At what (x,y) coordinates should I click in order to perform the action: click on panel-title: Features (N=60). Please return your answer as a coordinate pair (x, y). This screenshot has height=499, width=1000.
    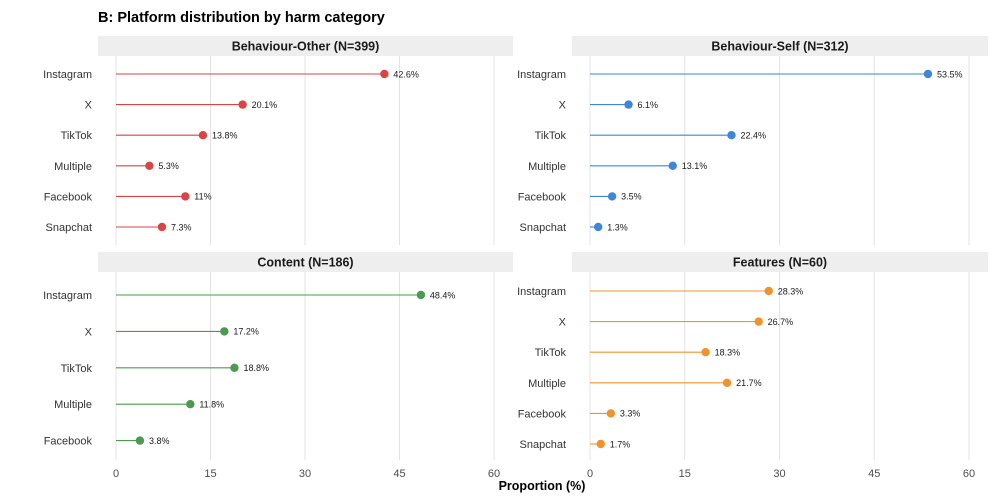
    Looking at the image, I should click on (780, 263).